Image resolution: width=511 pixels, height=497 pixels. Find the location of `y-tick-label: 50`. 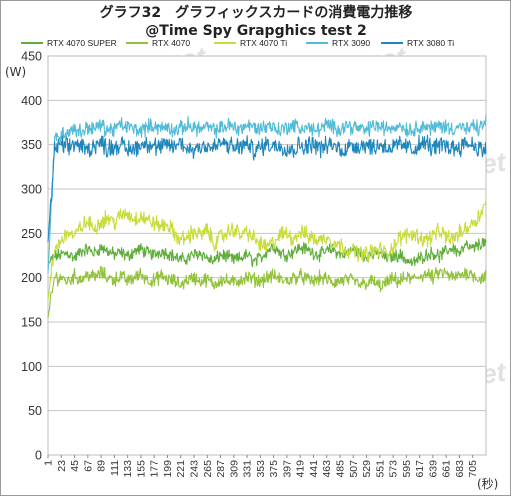

y-tick-label: 50 is located at coordinates (35, 411).